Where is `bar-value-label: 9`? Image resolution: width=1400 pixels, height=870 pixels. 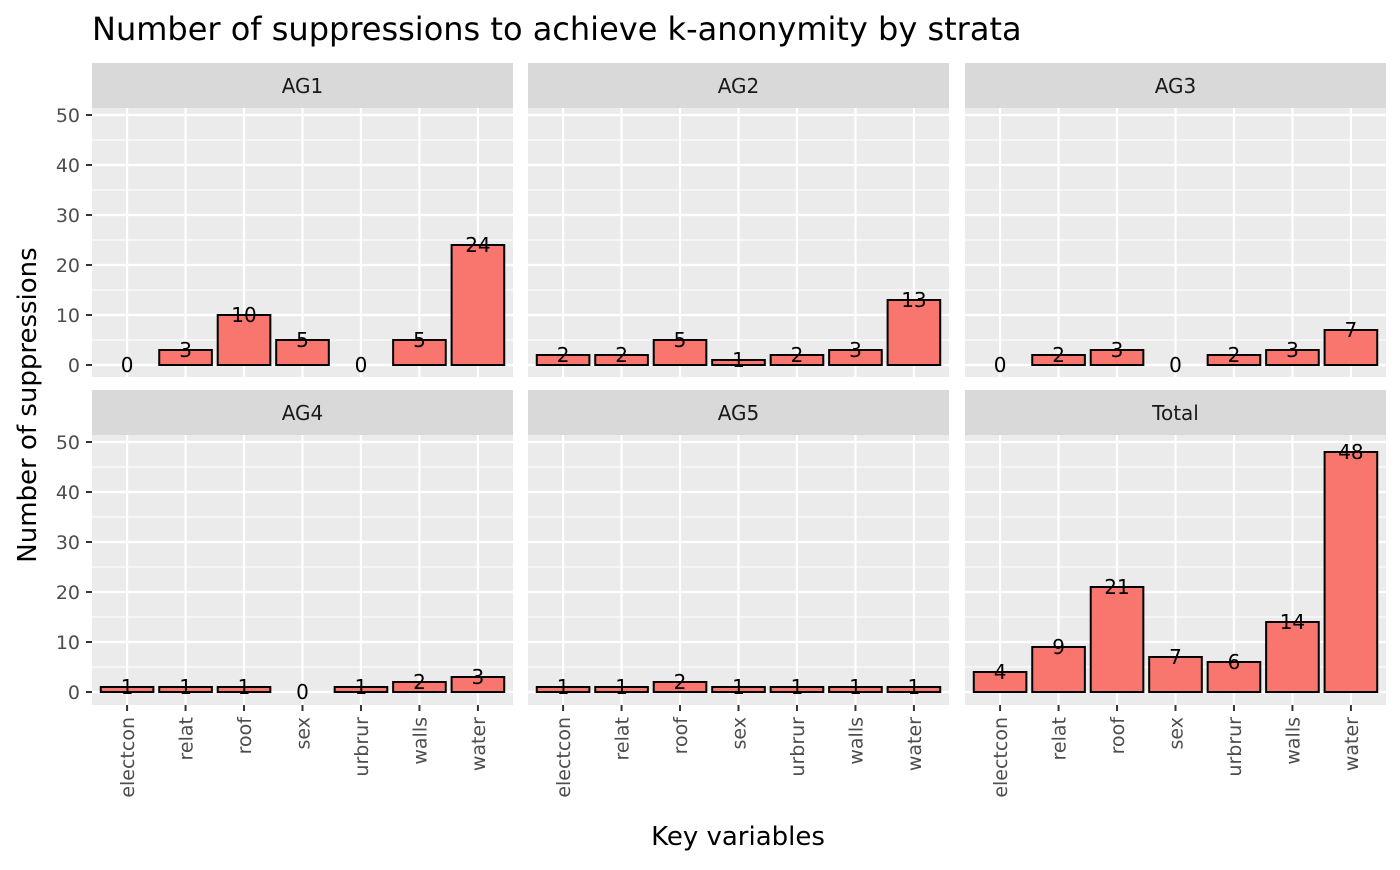 bar-value-label: 9 is located at coordinates (1058, 647).